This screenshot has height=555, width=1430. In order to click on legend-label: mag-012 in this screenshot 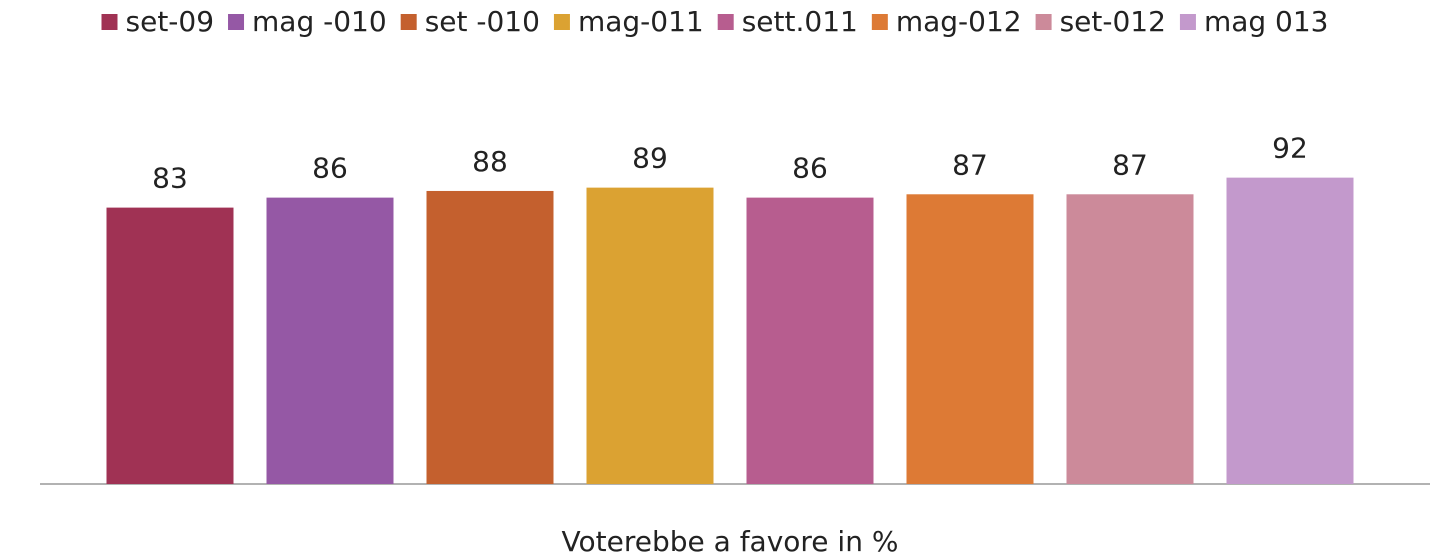, I will do `click(959, 21)`.